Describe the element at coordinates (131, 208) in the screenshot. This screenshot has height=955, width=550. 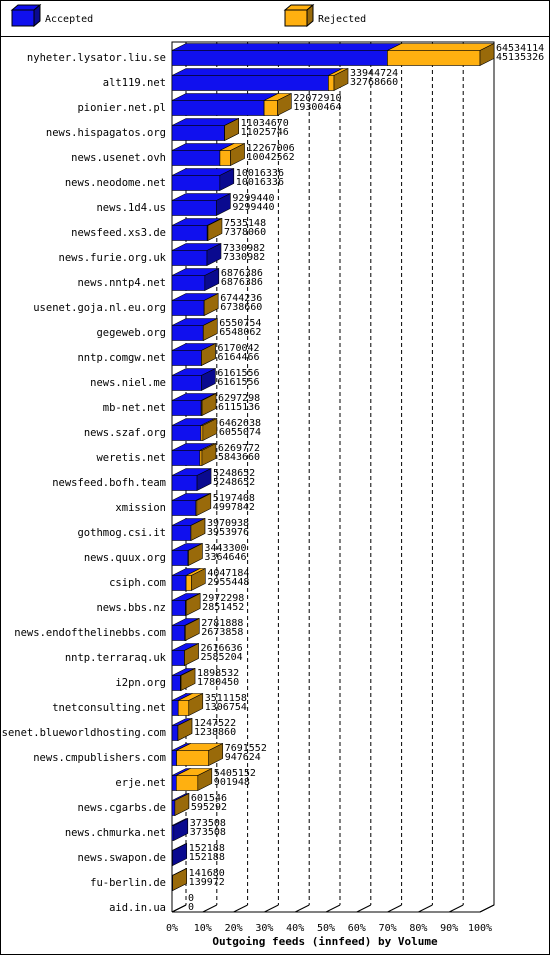
I see `y-tick-label: news.1d4.us` at that location.